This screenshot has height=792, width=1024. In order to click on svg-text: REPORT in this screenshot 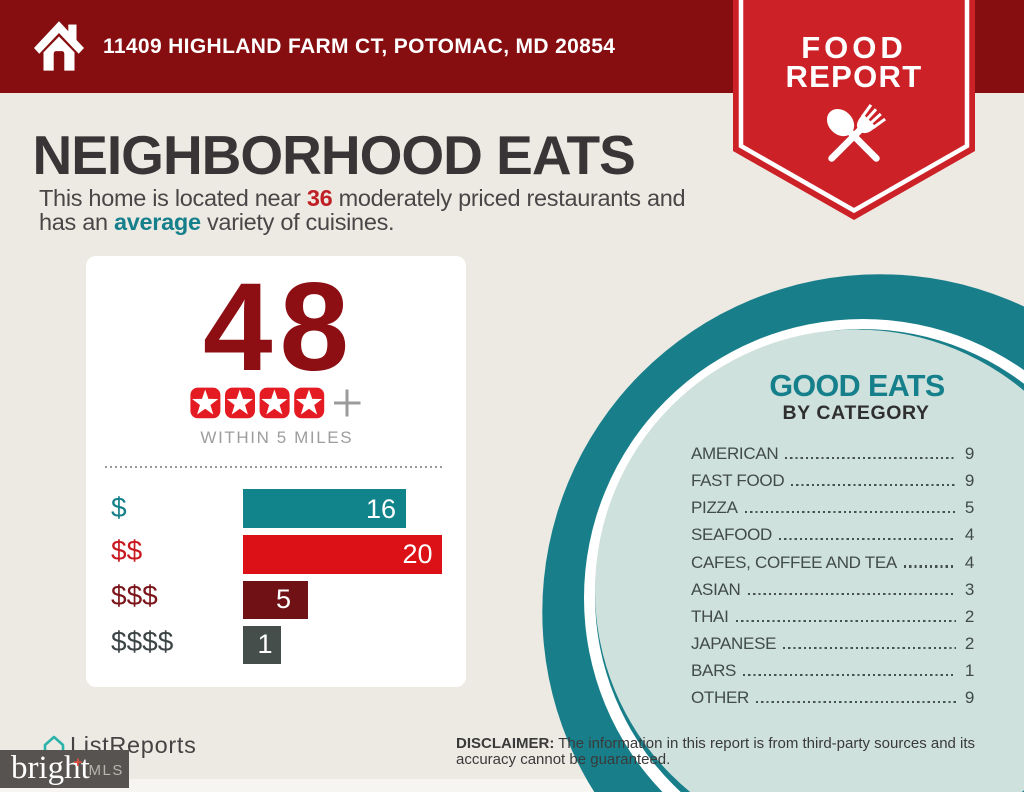, I will do `click(854, 76)`.